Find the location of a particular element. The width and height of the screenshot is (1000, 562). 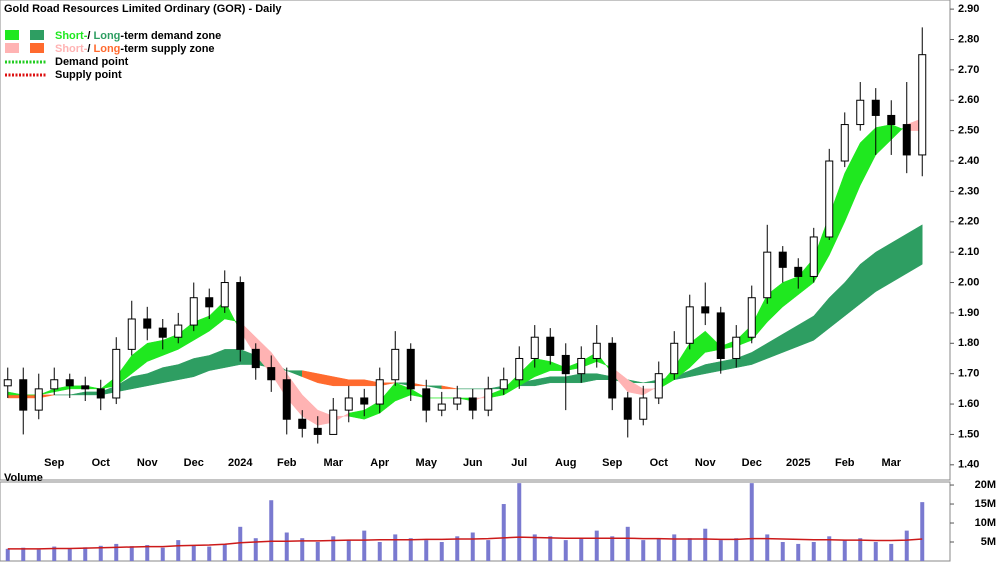

legend-entry: Short-/ Long-term demand zone is located at coordinates (138, 36).